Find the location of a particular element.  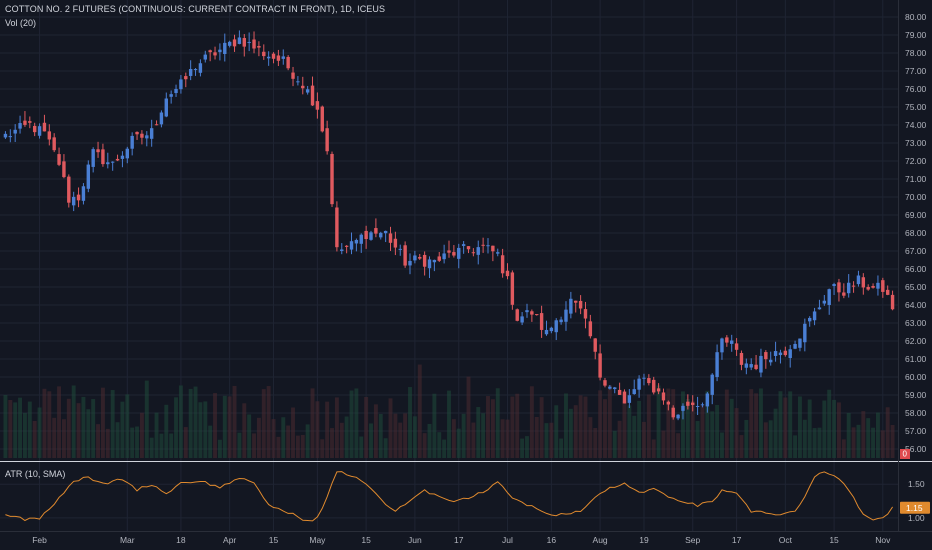

time-axis-label: 18 is located at coordinates (181, 540).